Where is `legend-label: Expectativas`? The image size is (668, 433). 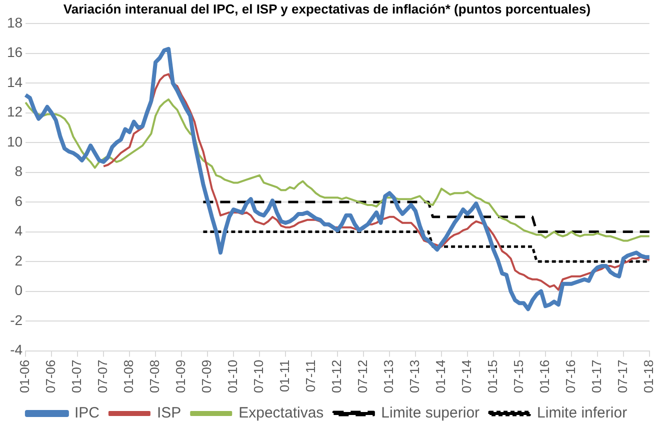 legend-label: Expectativas is located at coordinates (281, 413).